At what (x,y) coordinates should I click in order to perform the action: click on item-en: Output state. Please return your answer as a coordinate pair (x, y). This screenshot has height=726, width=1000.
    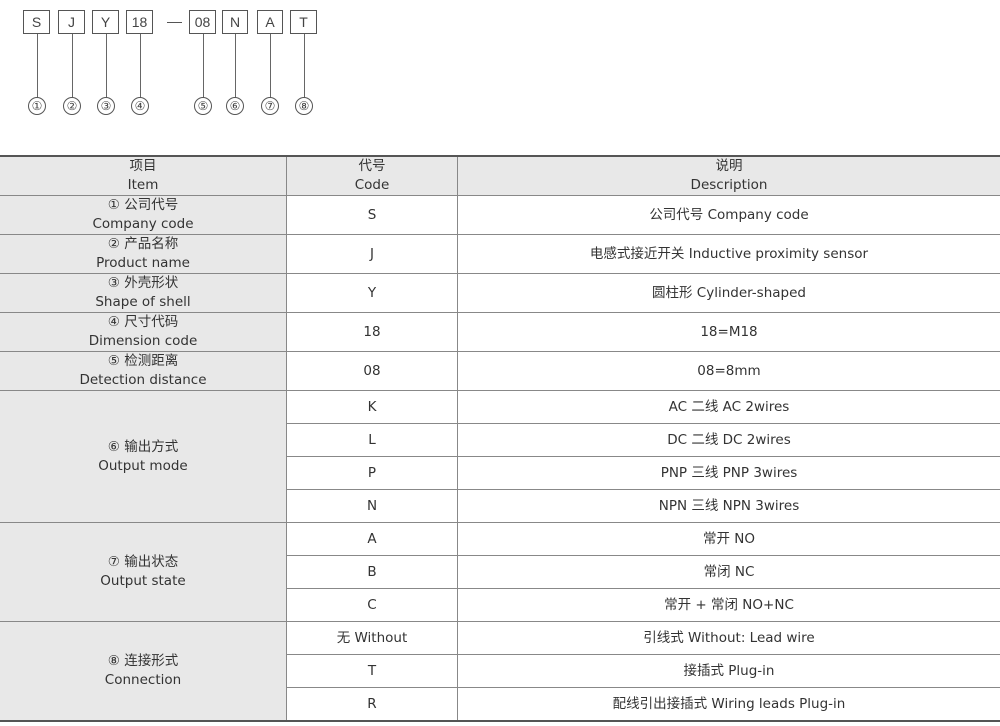
    Looking at the image, I should click on (143, 581).